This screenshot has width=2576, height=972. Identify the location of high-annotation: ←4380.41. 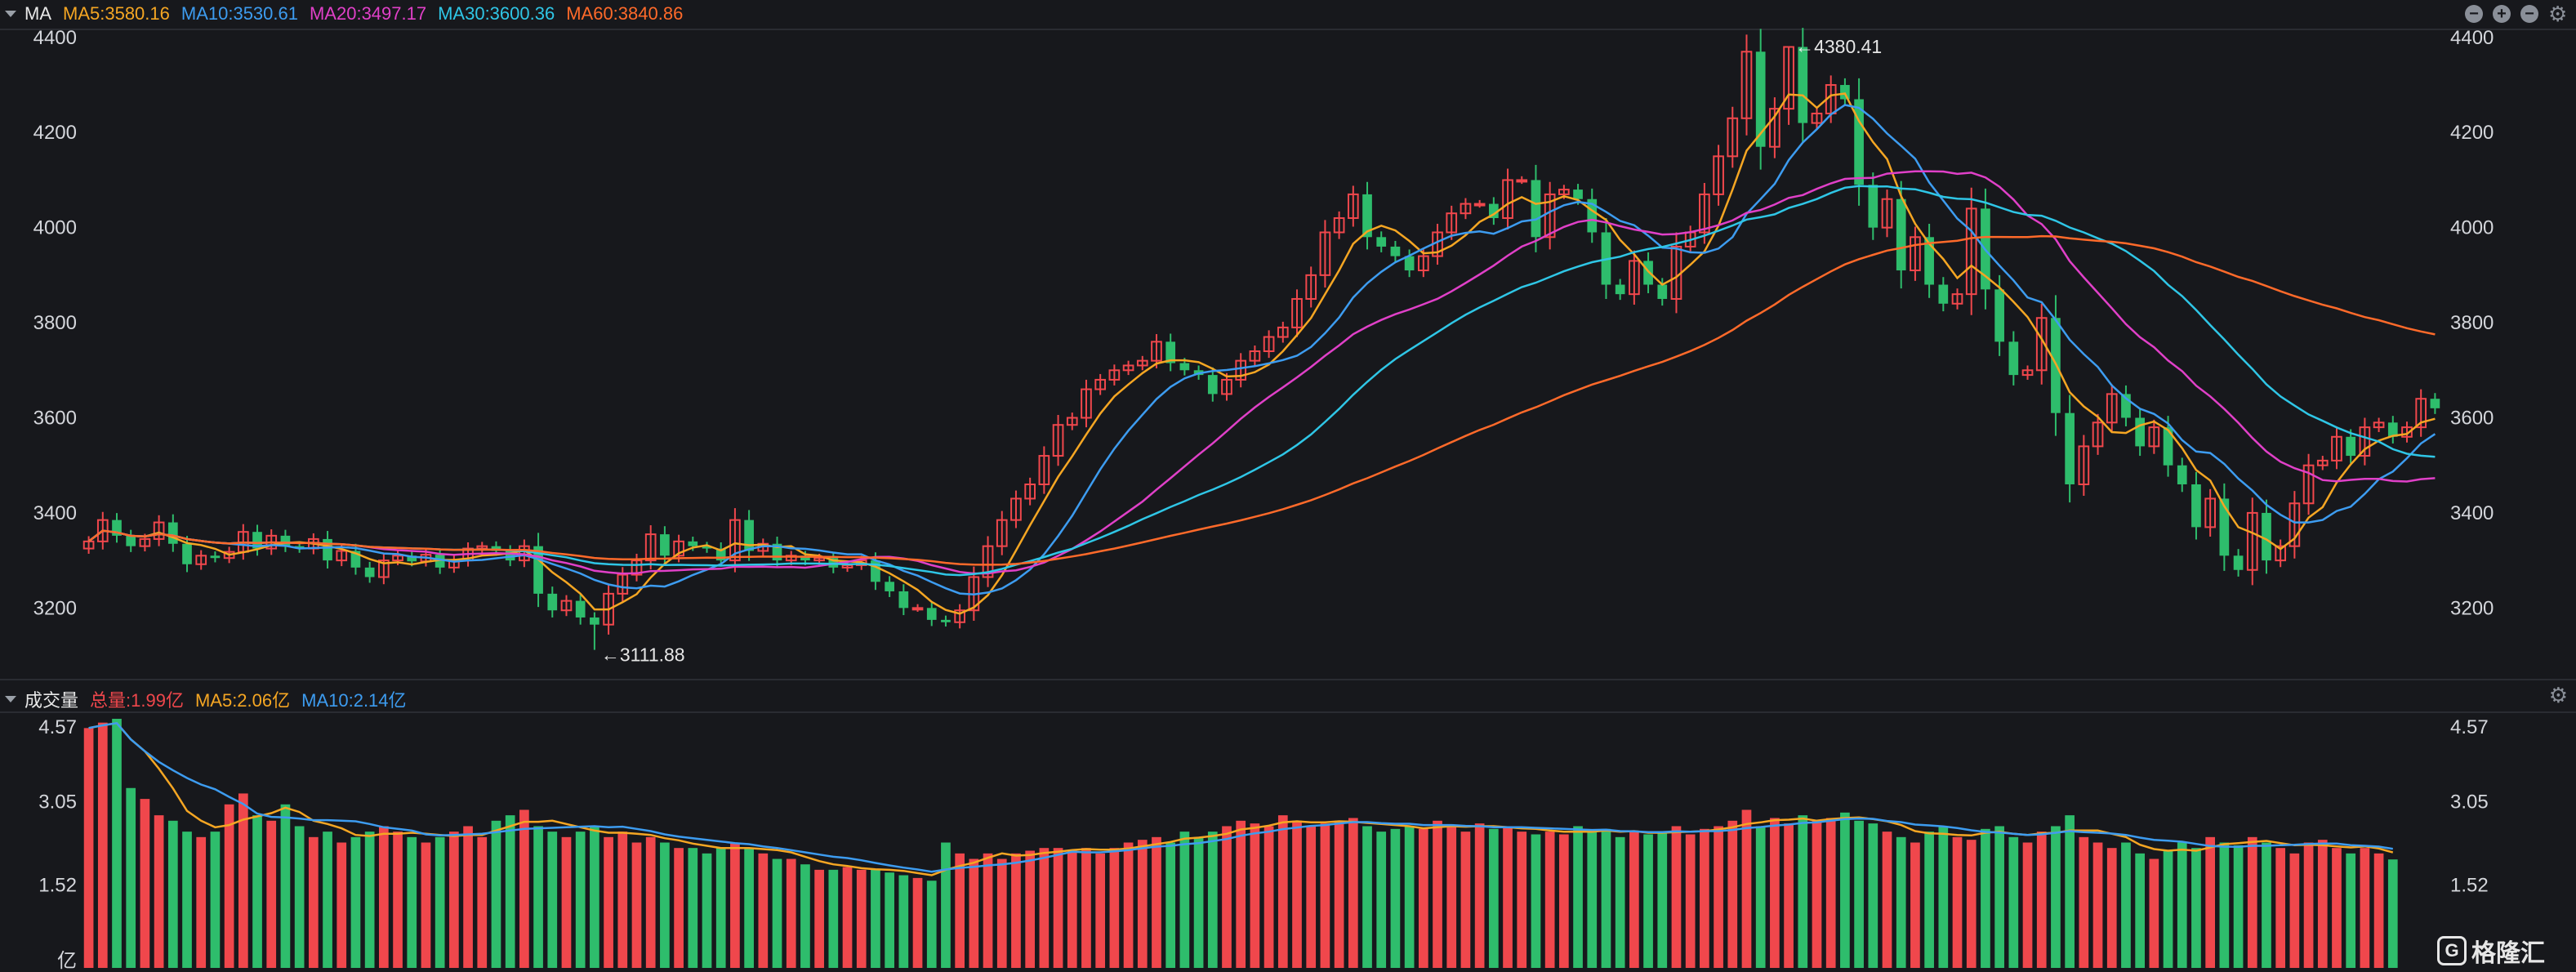
(1838, 46).